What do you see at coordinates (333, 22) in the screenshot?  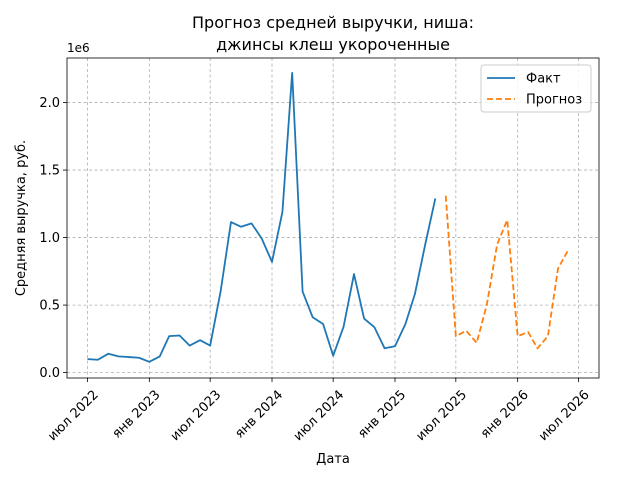 I see `chart-title-line-1: Прогноз средней выручки, ниша:` at bounding box center [333, 22].